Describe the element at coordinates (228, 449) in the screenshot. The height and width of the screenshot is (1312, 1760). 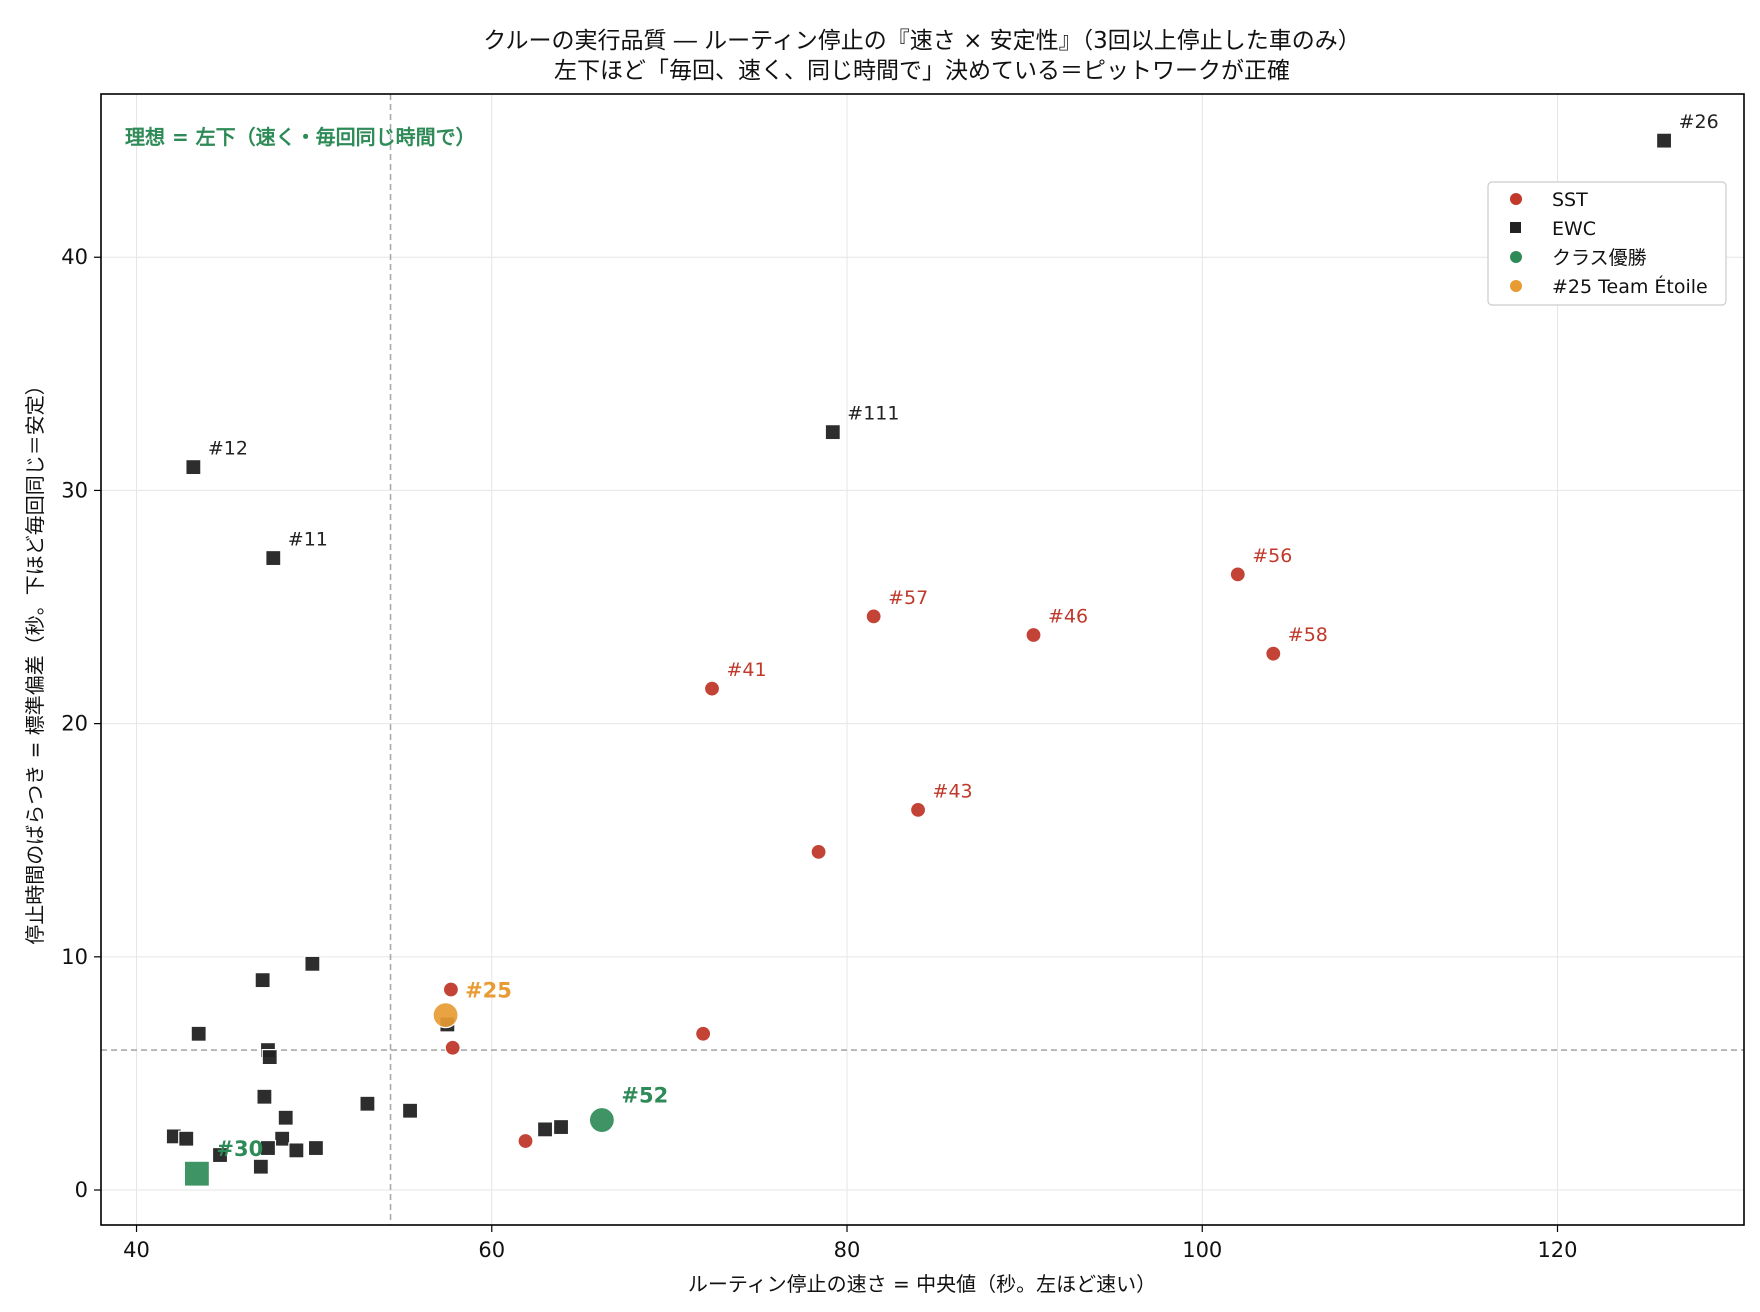
I see `point-label: #12` at that location.